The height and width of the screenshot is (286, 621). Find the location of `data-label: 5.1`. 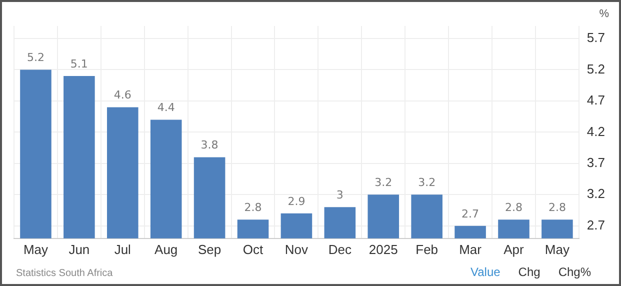

data-label: 5.1 is located at coordinates (79, 63).